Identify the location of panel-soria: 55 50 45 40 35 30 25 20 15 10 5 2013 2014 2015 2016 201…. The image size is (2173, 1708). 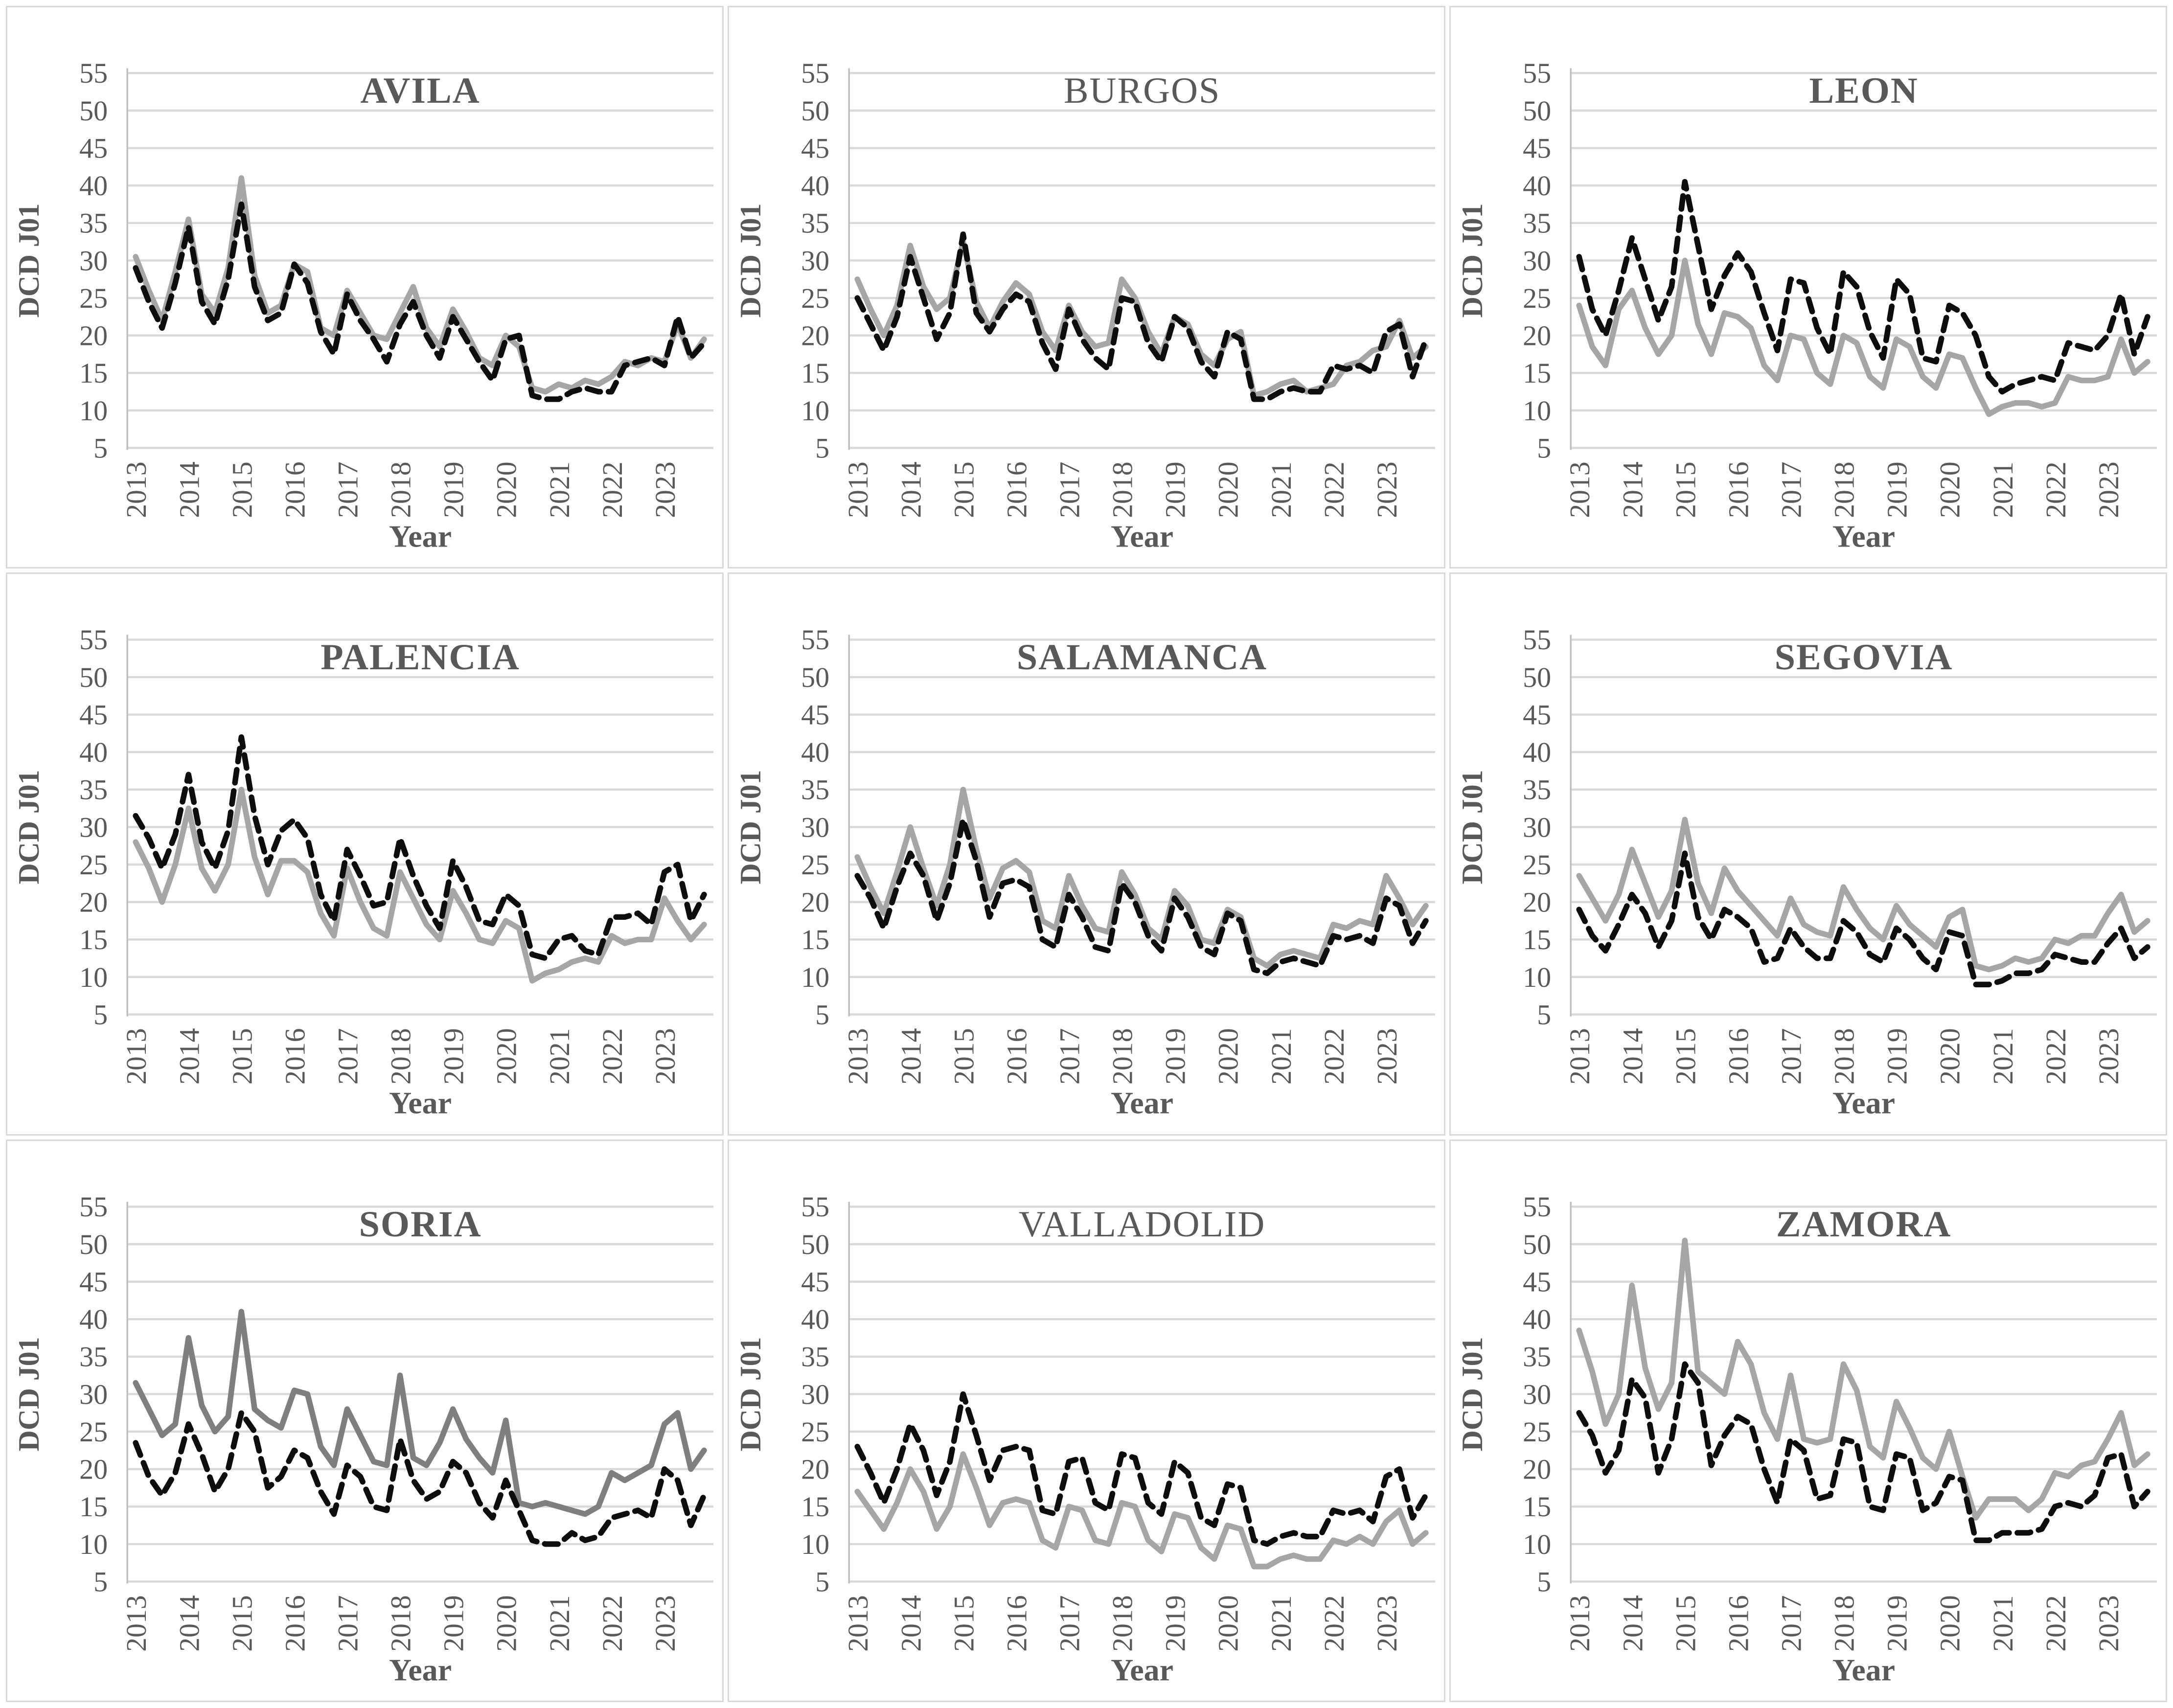
(365, 1420).